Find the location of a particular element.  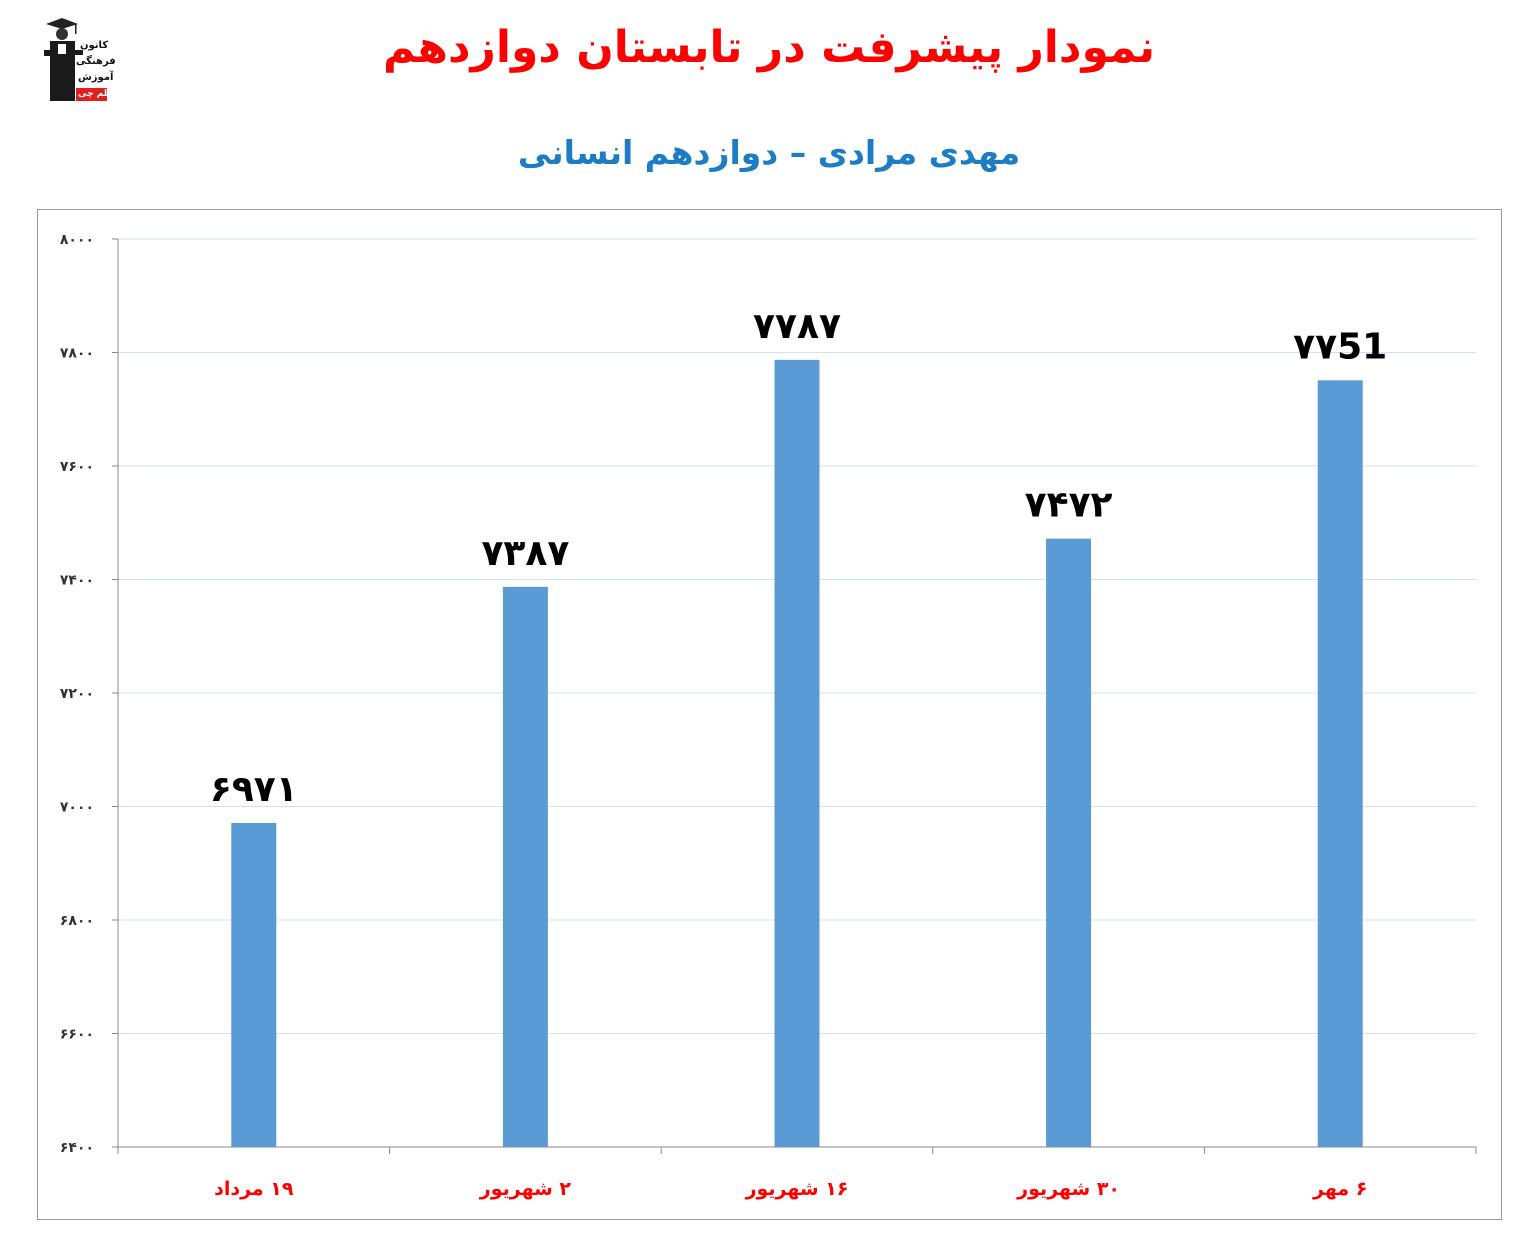

y-tick-label: ۷۴۰۰ is located at coordinates (77, 581).